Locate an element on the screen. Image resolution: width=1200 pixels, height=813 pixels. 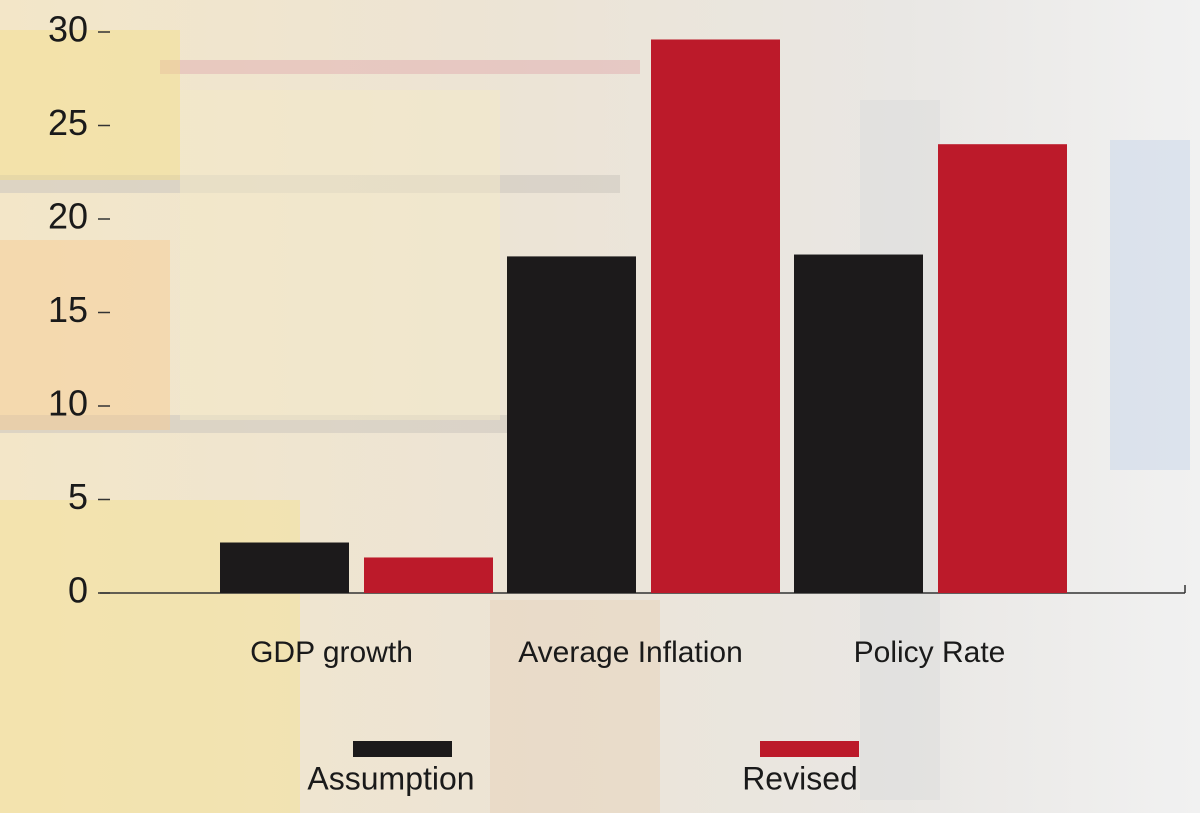
legend-label: Assumption is located at coordinates (390, 778).